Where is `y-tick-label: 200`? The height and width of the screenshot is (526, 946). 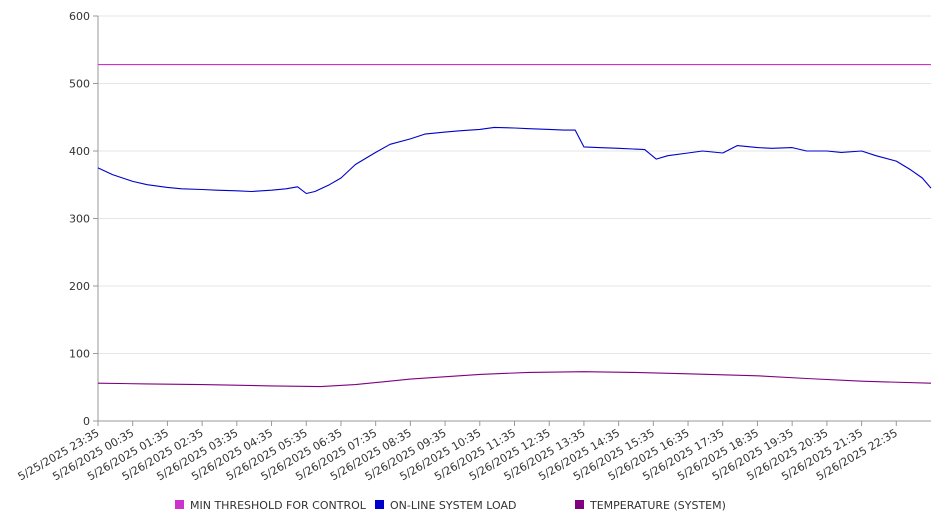 y-tick-label: 200 is located at coordinates (79, 286).